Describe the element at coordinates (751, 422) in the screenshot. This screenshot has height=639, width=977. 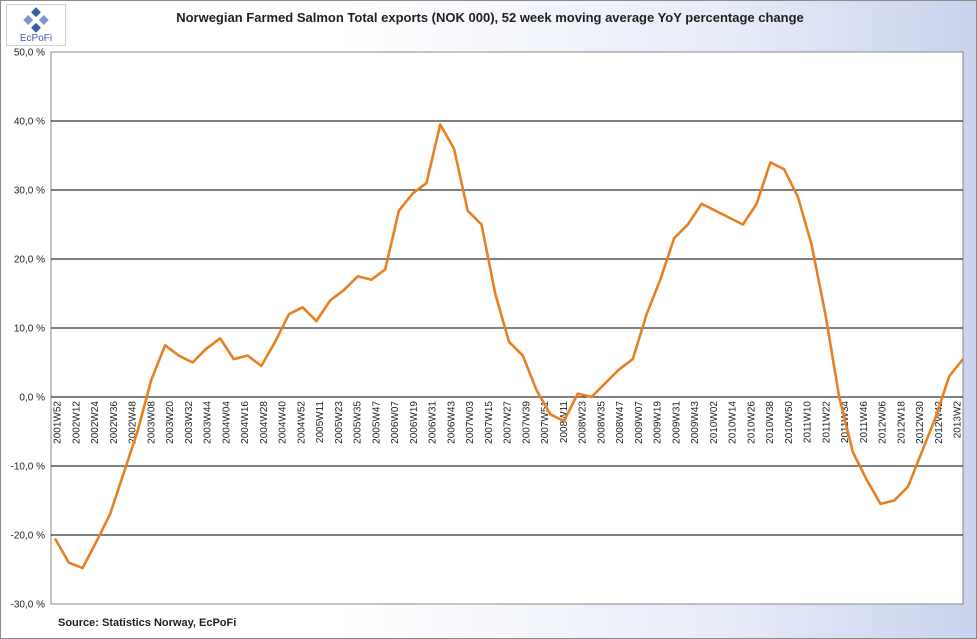
I see `x-tick-label: 2010W26` at that location.